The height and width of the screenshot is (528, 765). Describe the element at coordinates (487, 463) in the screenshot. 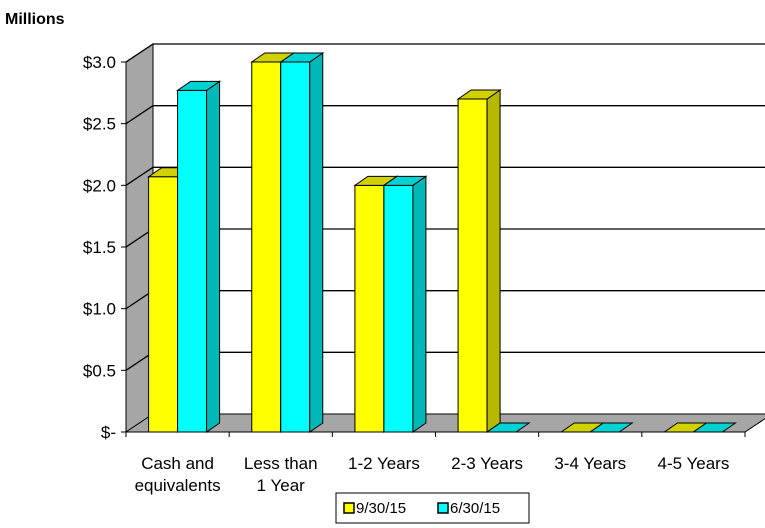

I see `x-tick-label: 2-3 Years` at that location.